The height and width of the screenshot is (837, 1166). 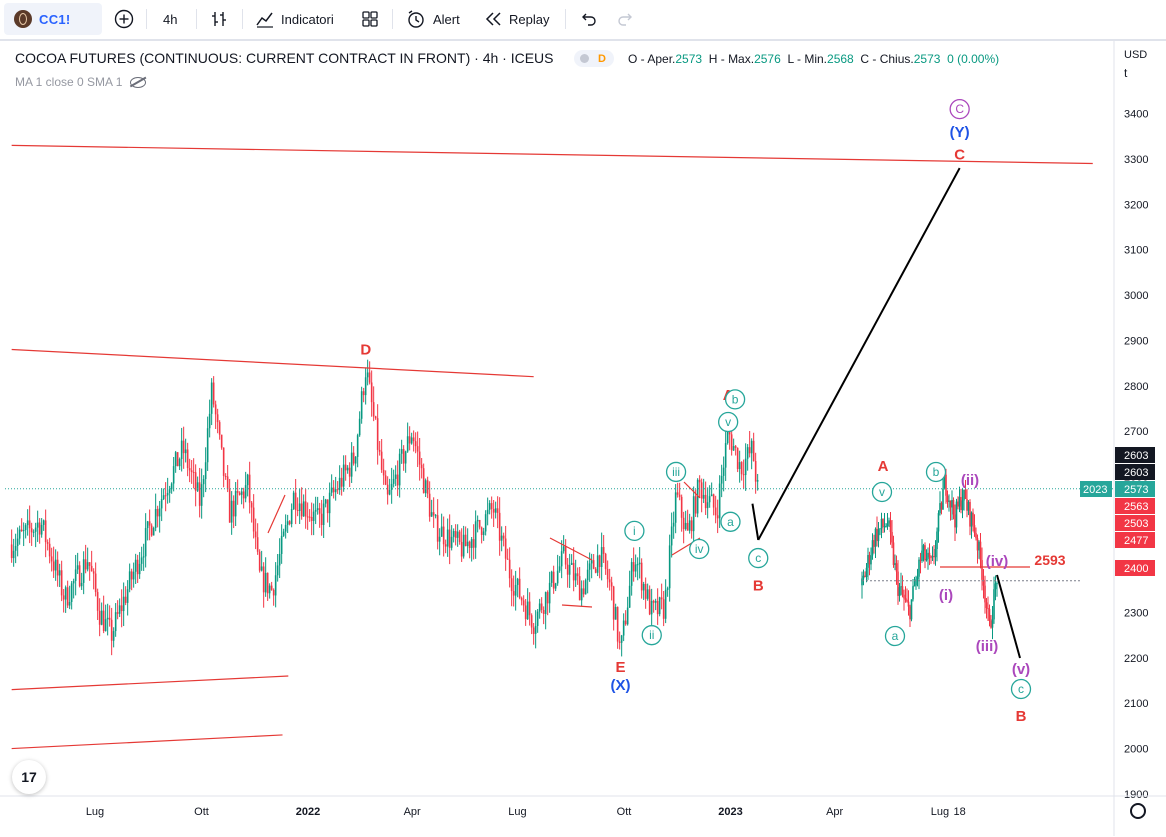 What do you see at coordinates (895, 636) in the screenshot?
I see `wave-label: a` at bounding box center [895, 636].